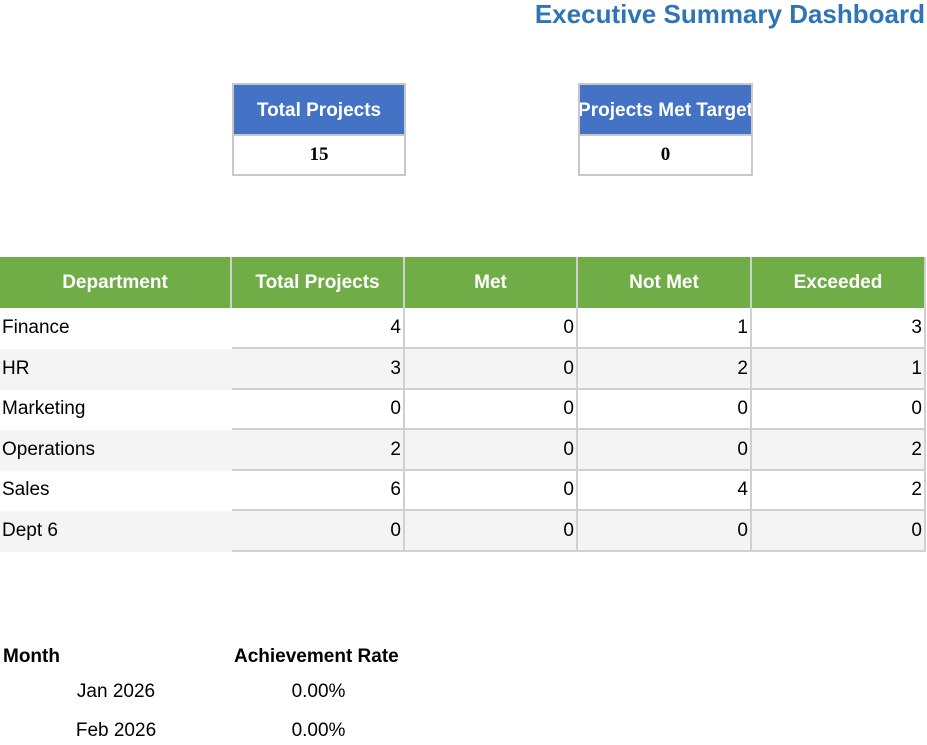  What do you see at coordinates (116, 730) in the screenshot?
I see `trend-cell: Feb 2026` at bounding box center [116, 730].